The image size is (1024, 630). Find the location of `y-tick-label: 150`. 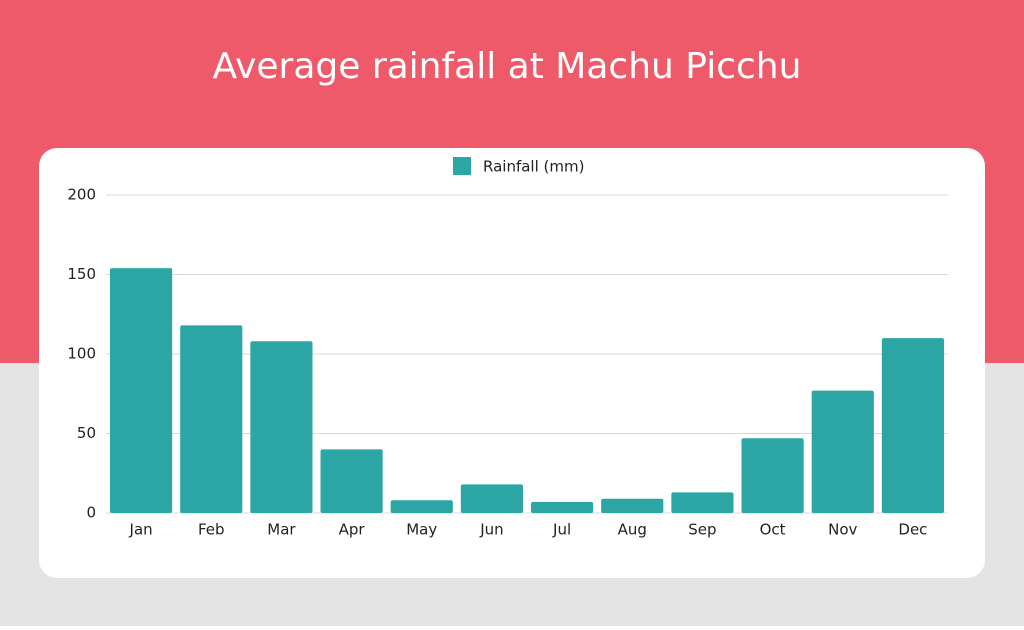

y-tick-label: 150 is located at coordinates (81, 274).